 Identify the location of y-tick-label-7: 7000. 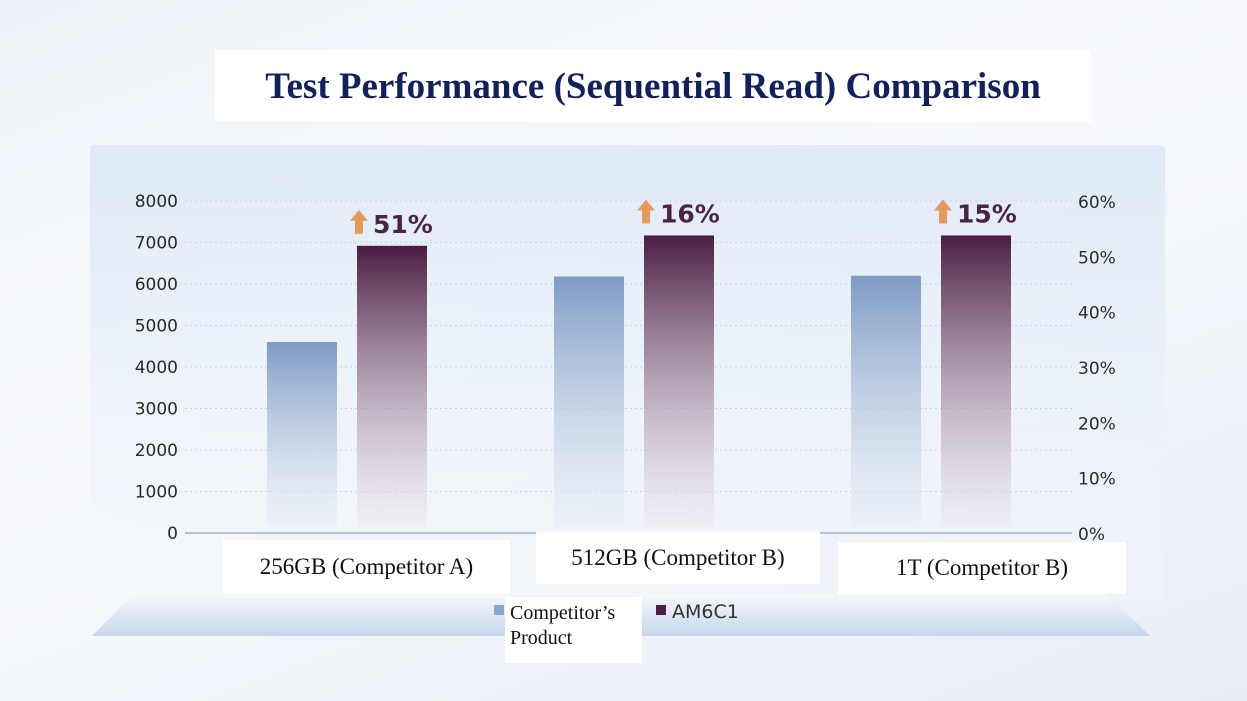
(156, 244).